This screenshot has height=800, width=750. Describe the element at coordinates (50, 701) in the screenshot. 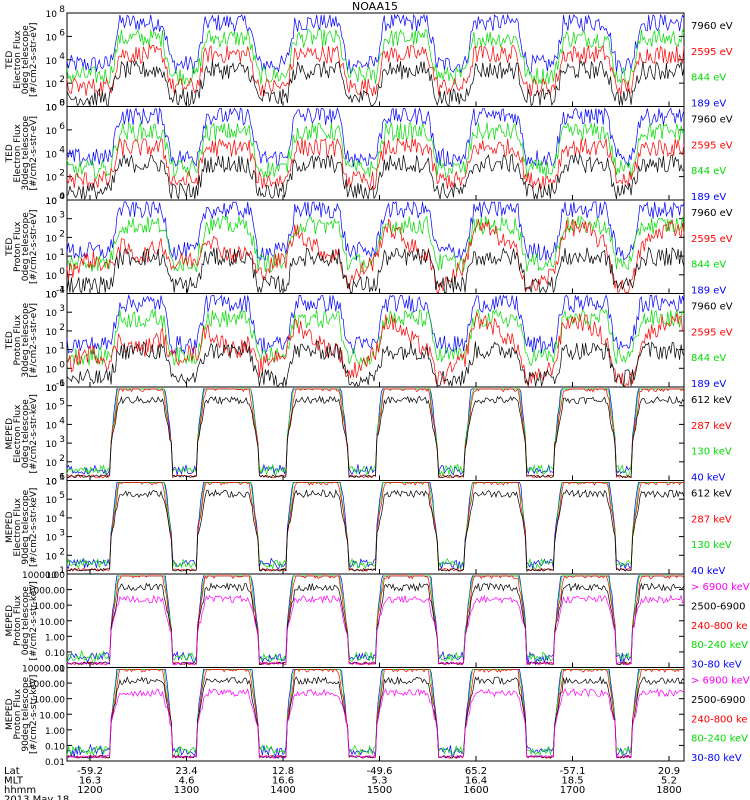

I see `y-tick-label: 100.00` at that location.